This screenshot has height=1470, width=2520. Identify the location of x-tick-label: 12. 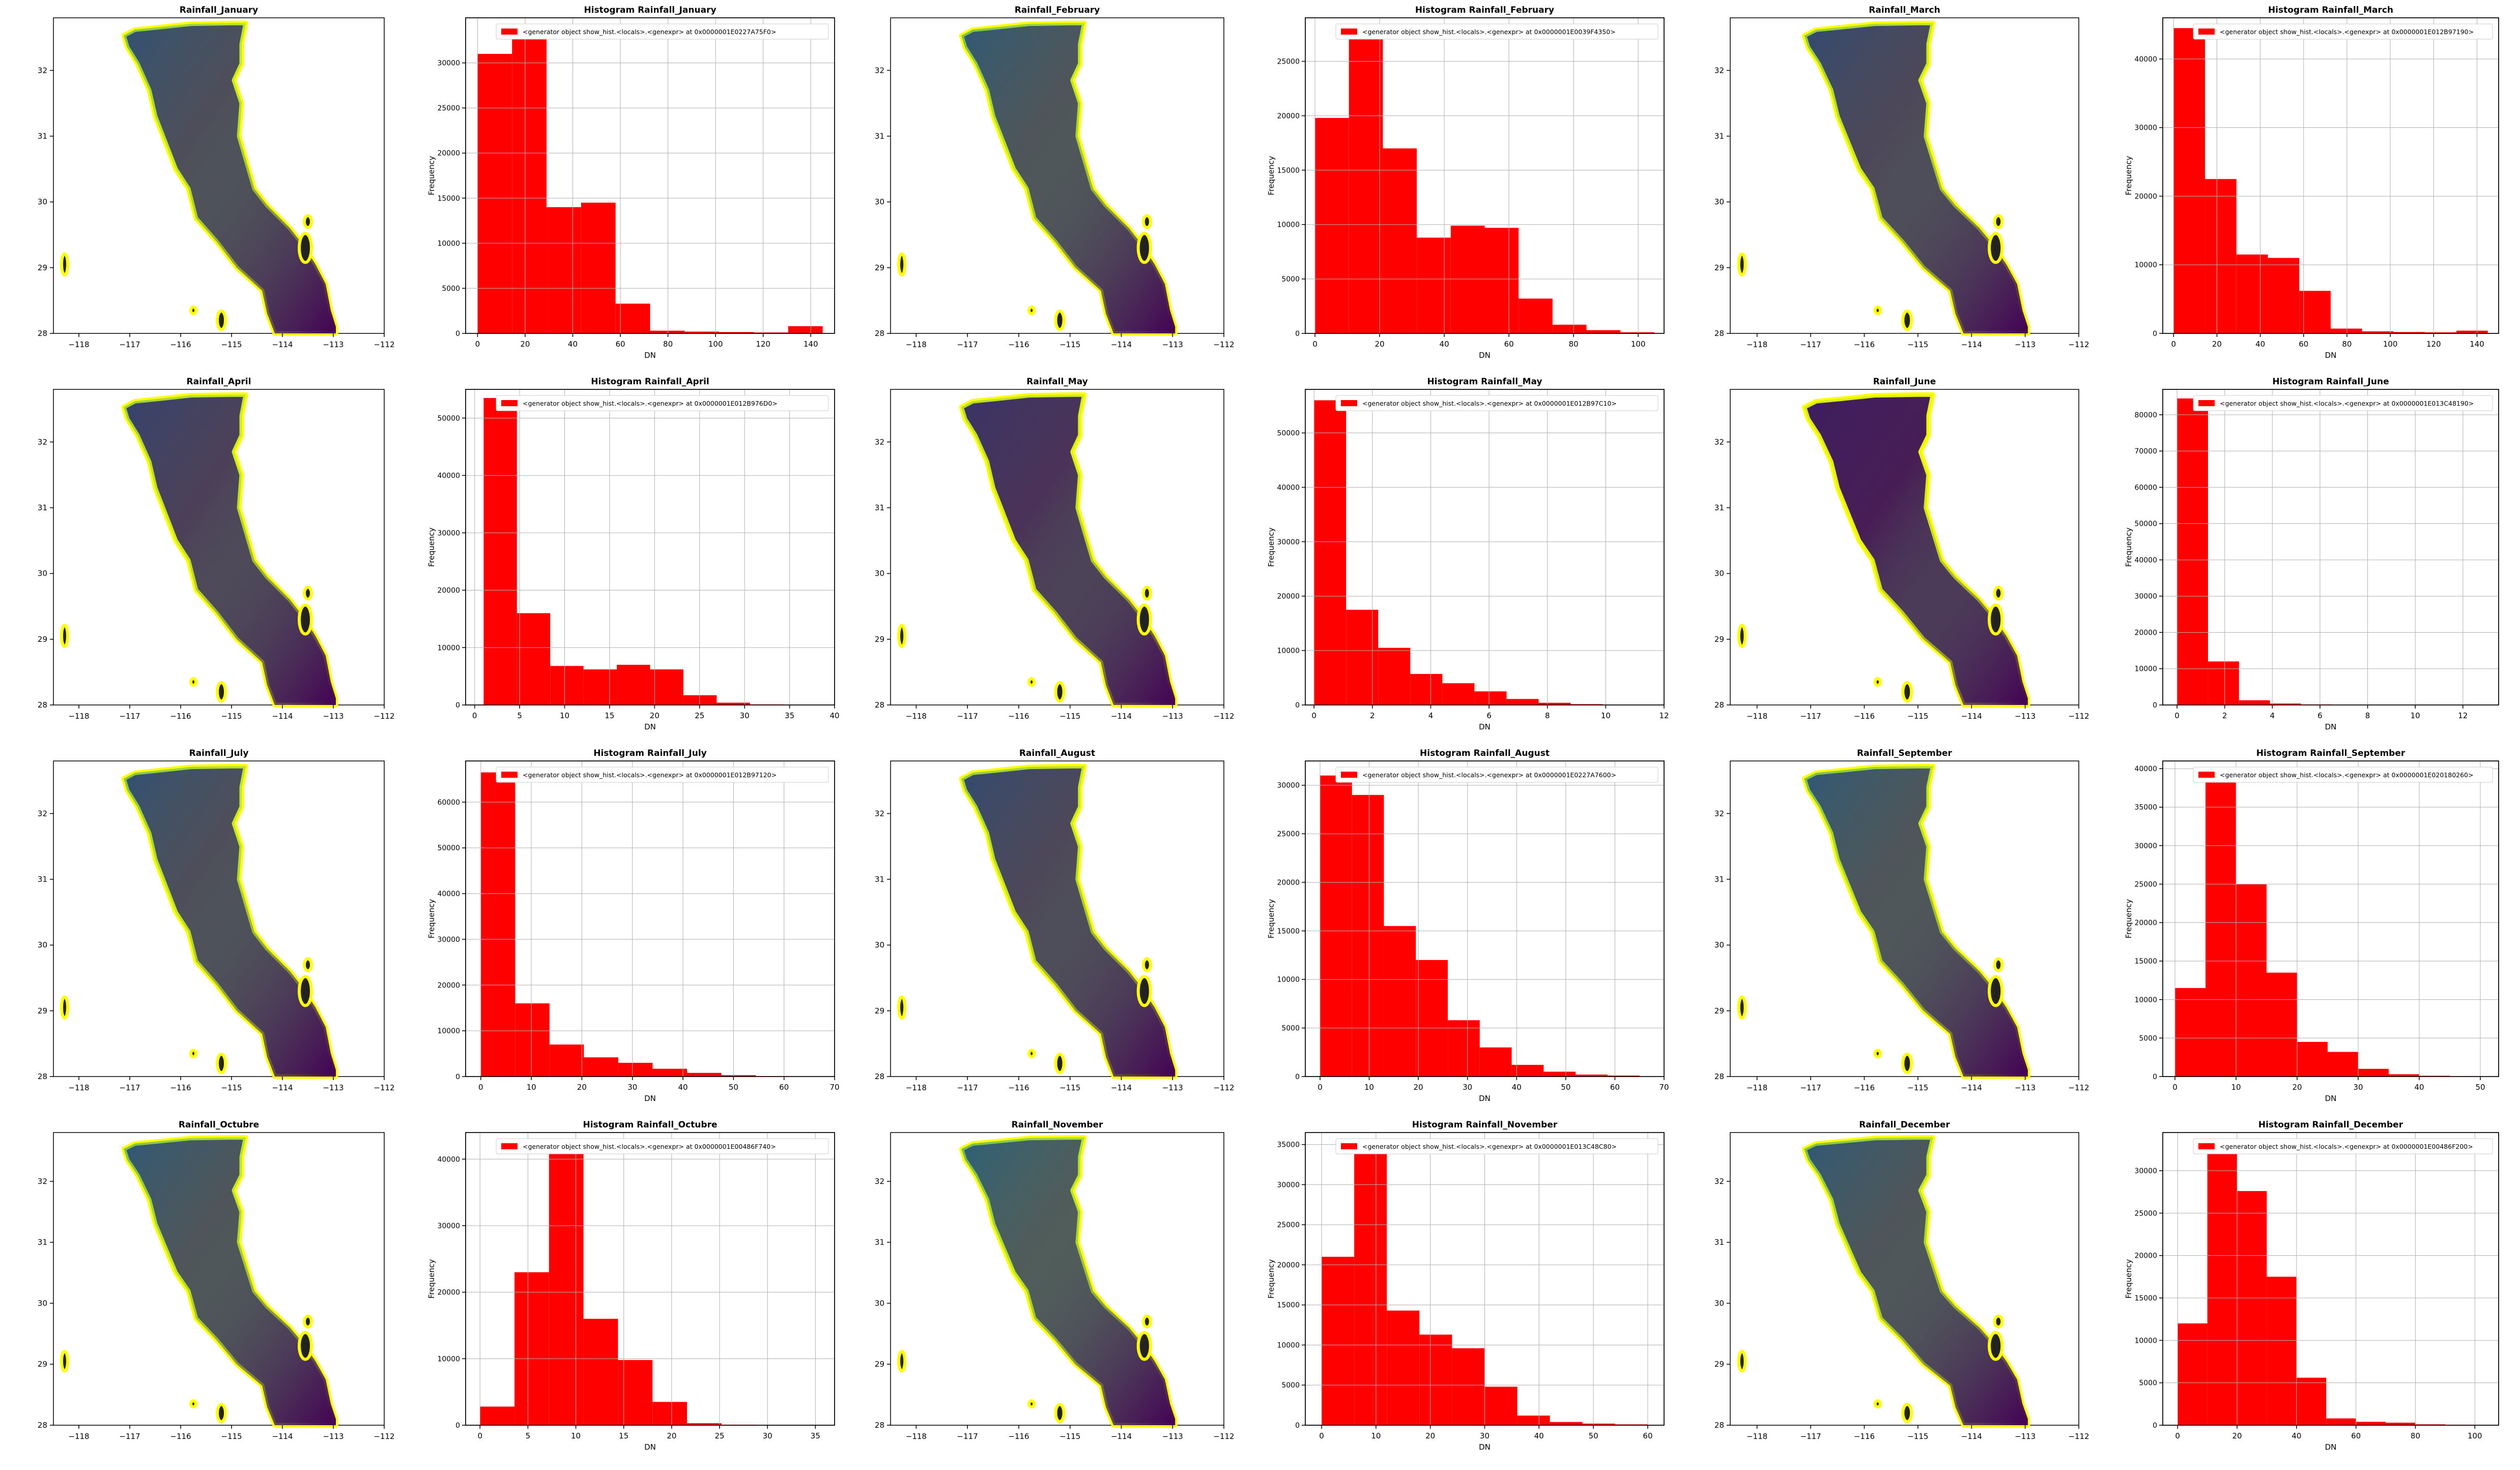
(1664, 715).